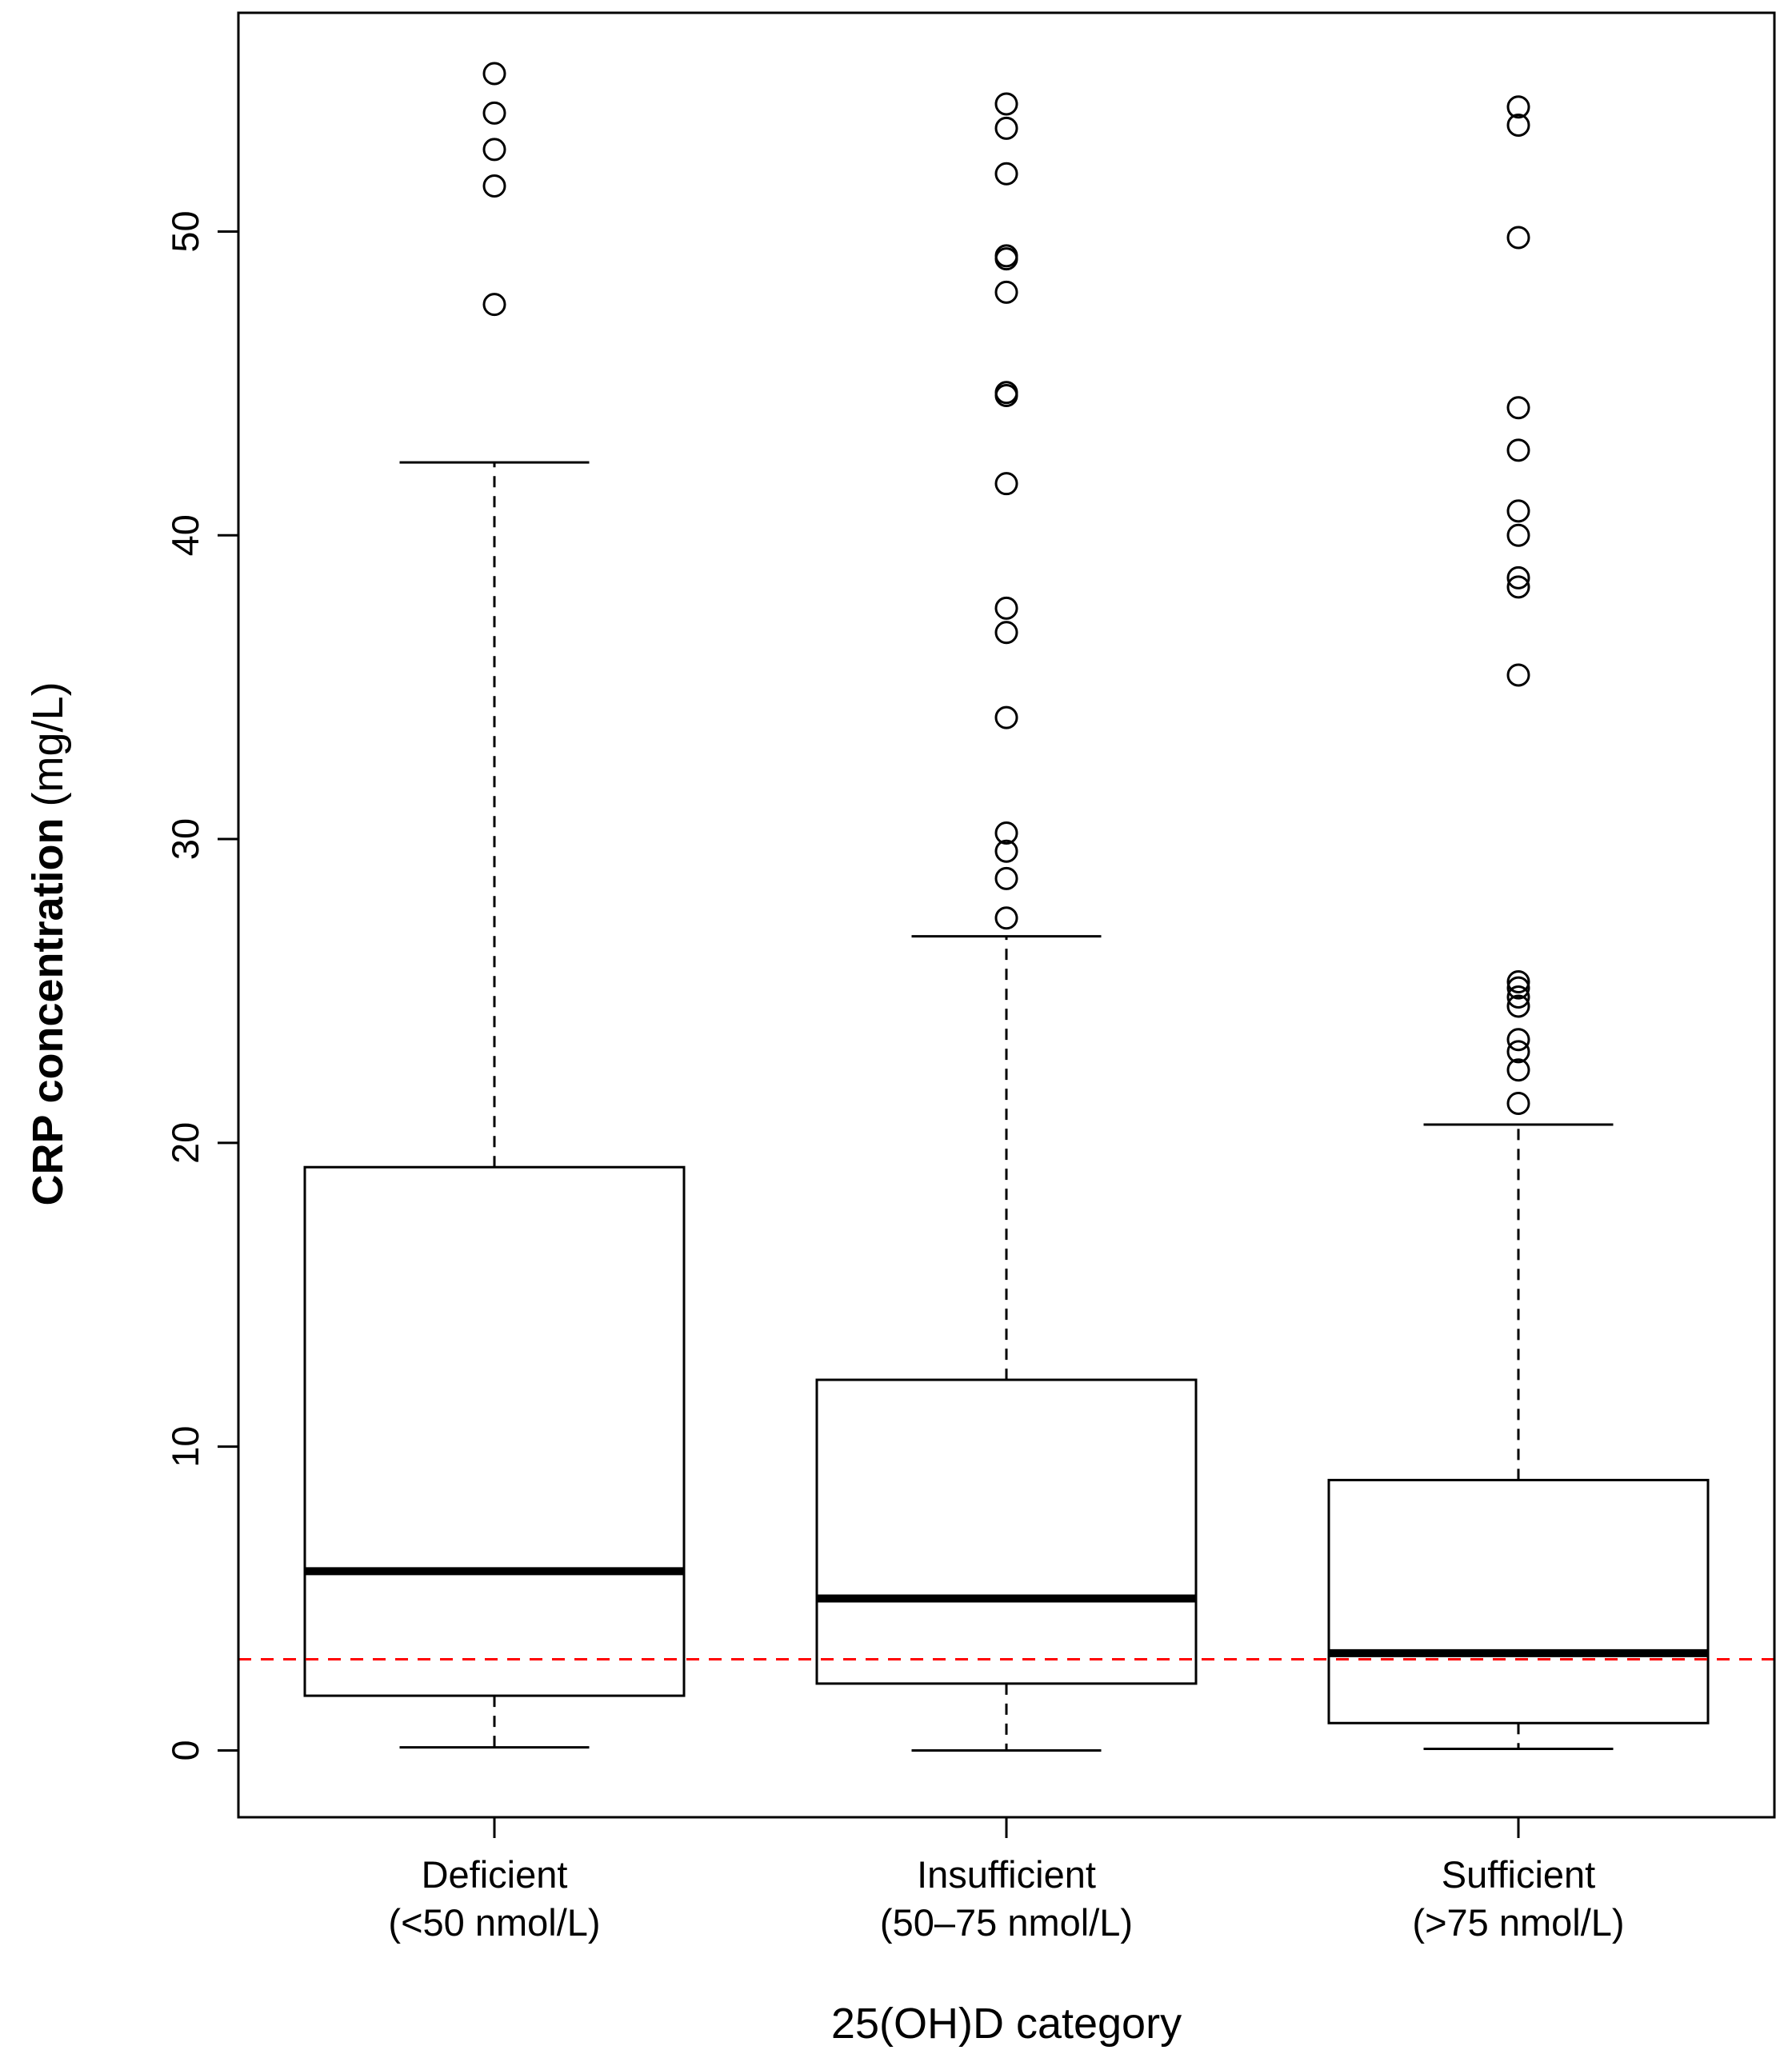 The image size is (1792, 2054). What do you see at coordinates (202, 985) in the screenshot?
I see `y-axis: 0 10 20 30 40 50` at bounding box center [202, 985].